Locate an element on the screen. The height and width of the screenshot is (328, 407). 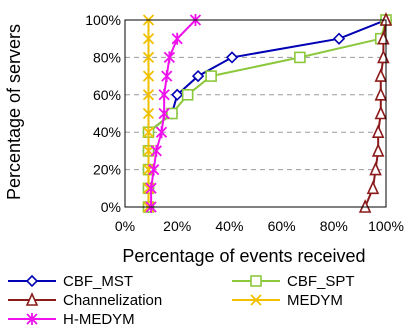
legend-item: Channelization is located at coordinates (85, 300).